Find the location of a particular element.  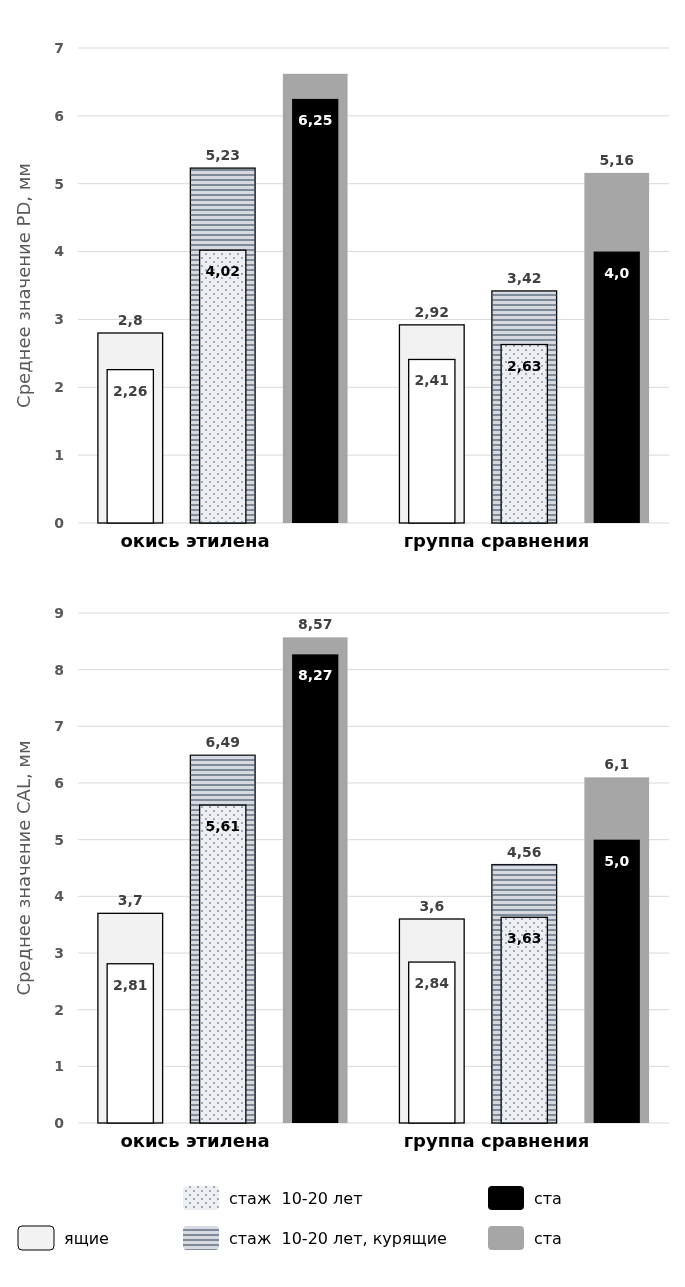

data-label: 3,7 is located at coordinates (130, 900).